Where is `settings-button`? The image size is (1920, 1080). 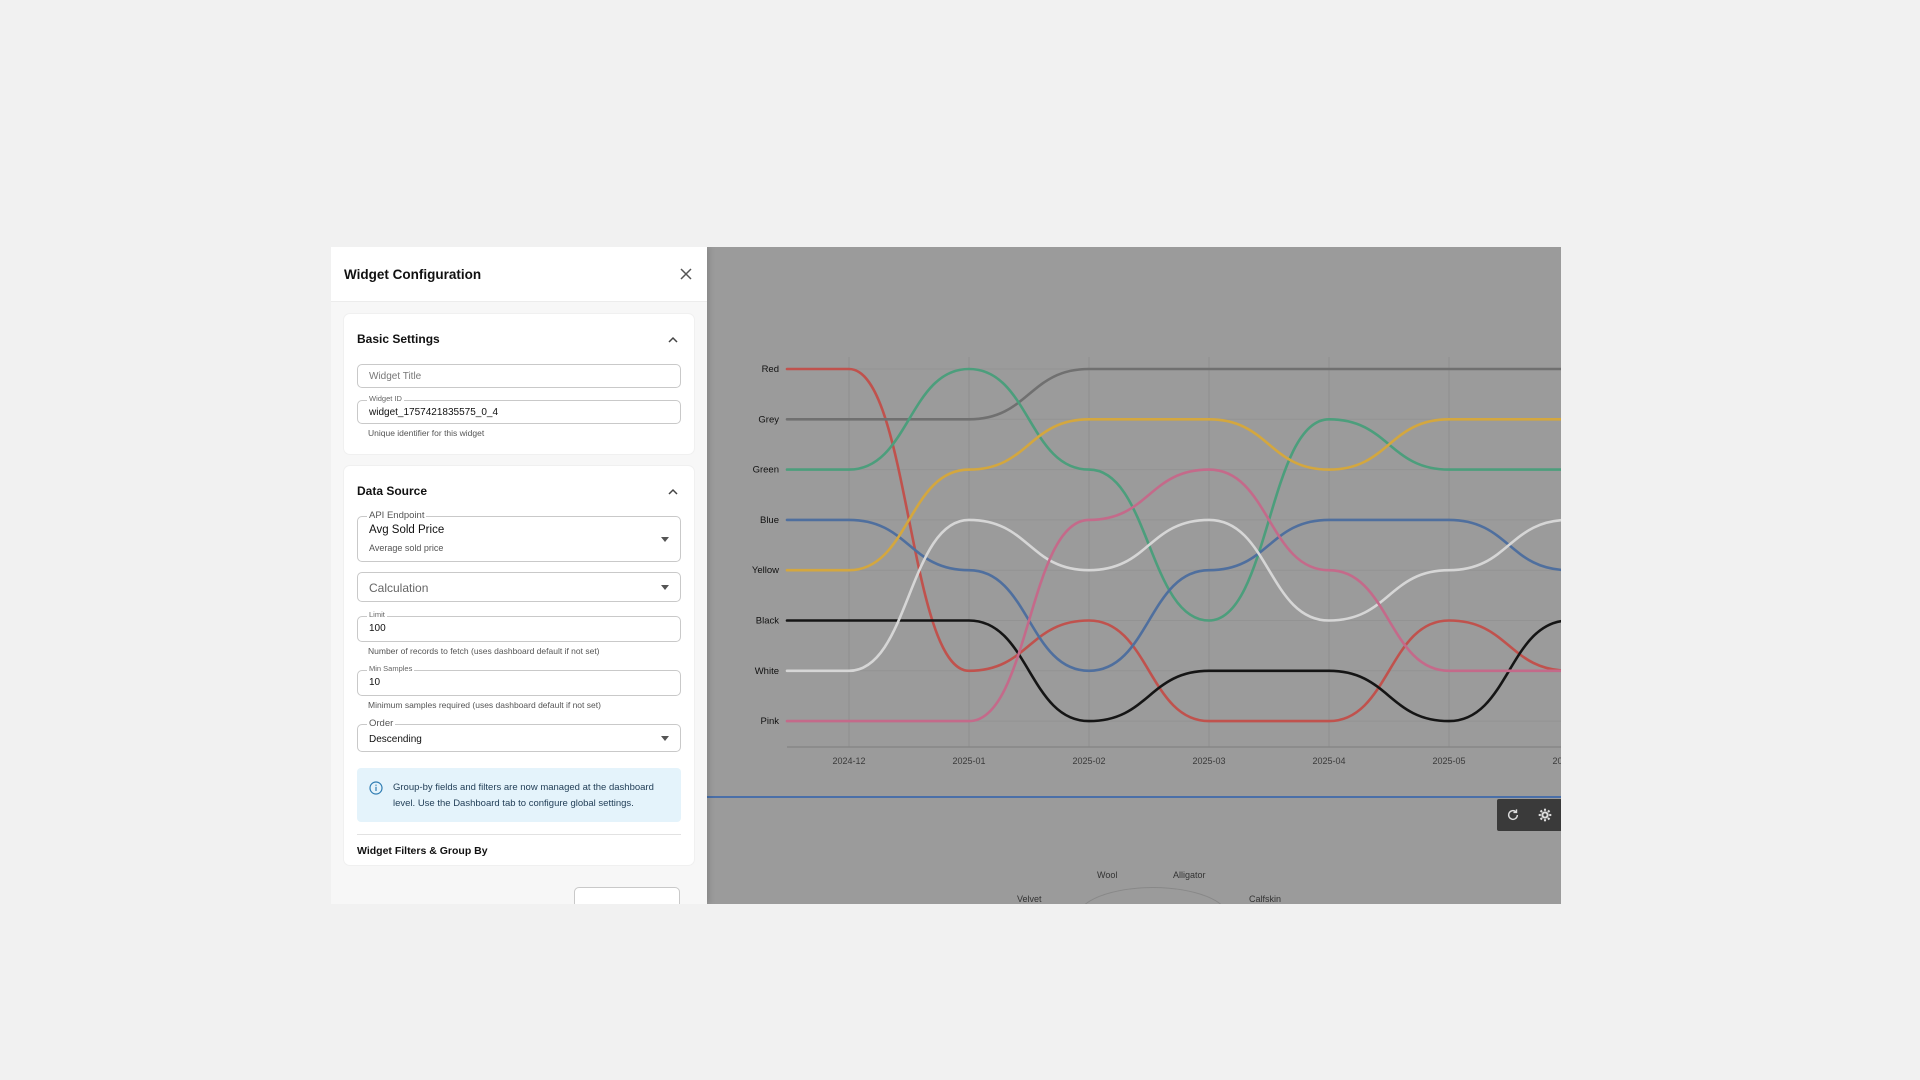 settings-button is located at coordinates (1545, 815).